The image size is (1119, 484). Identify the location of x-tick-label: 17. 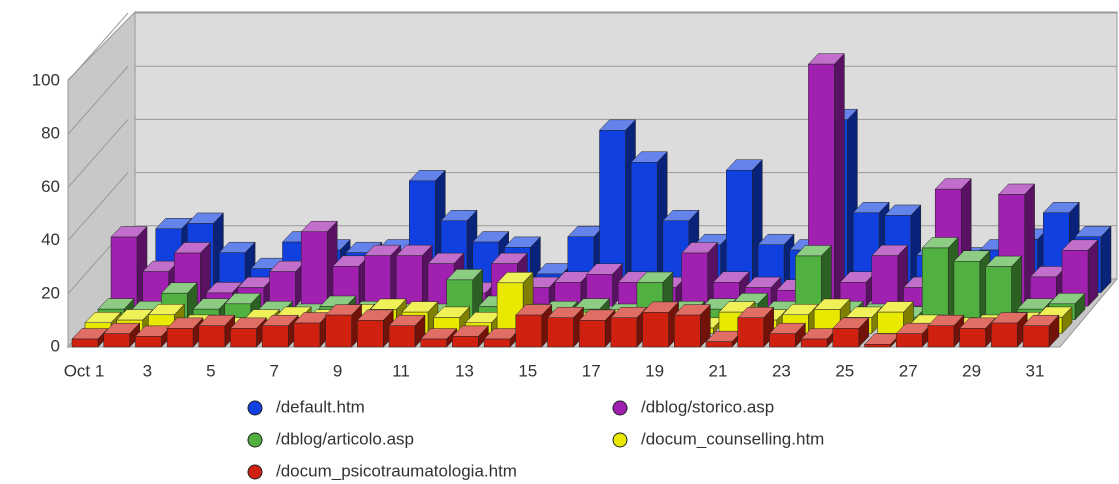
(591, 370).